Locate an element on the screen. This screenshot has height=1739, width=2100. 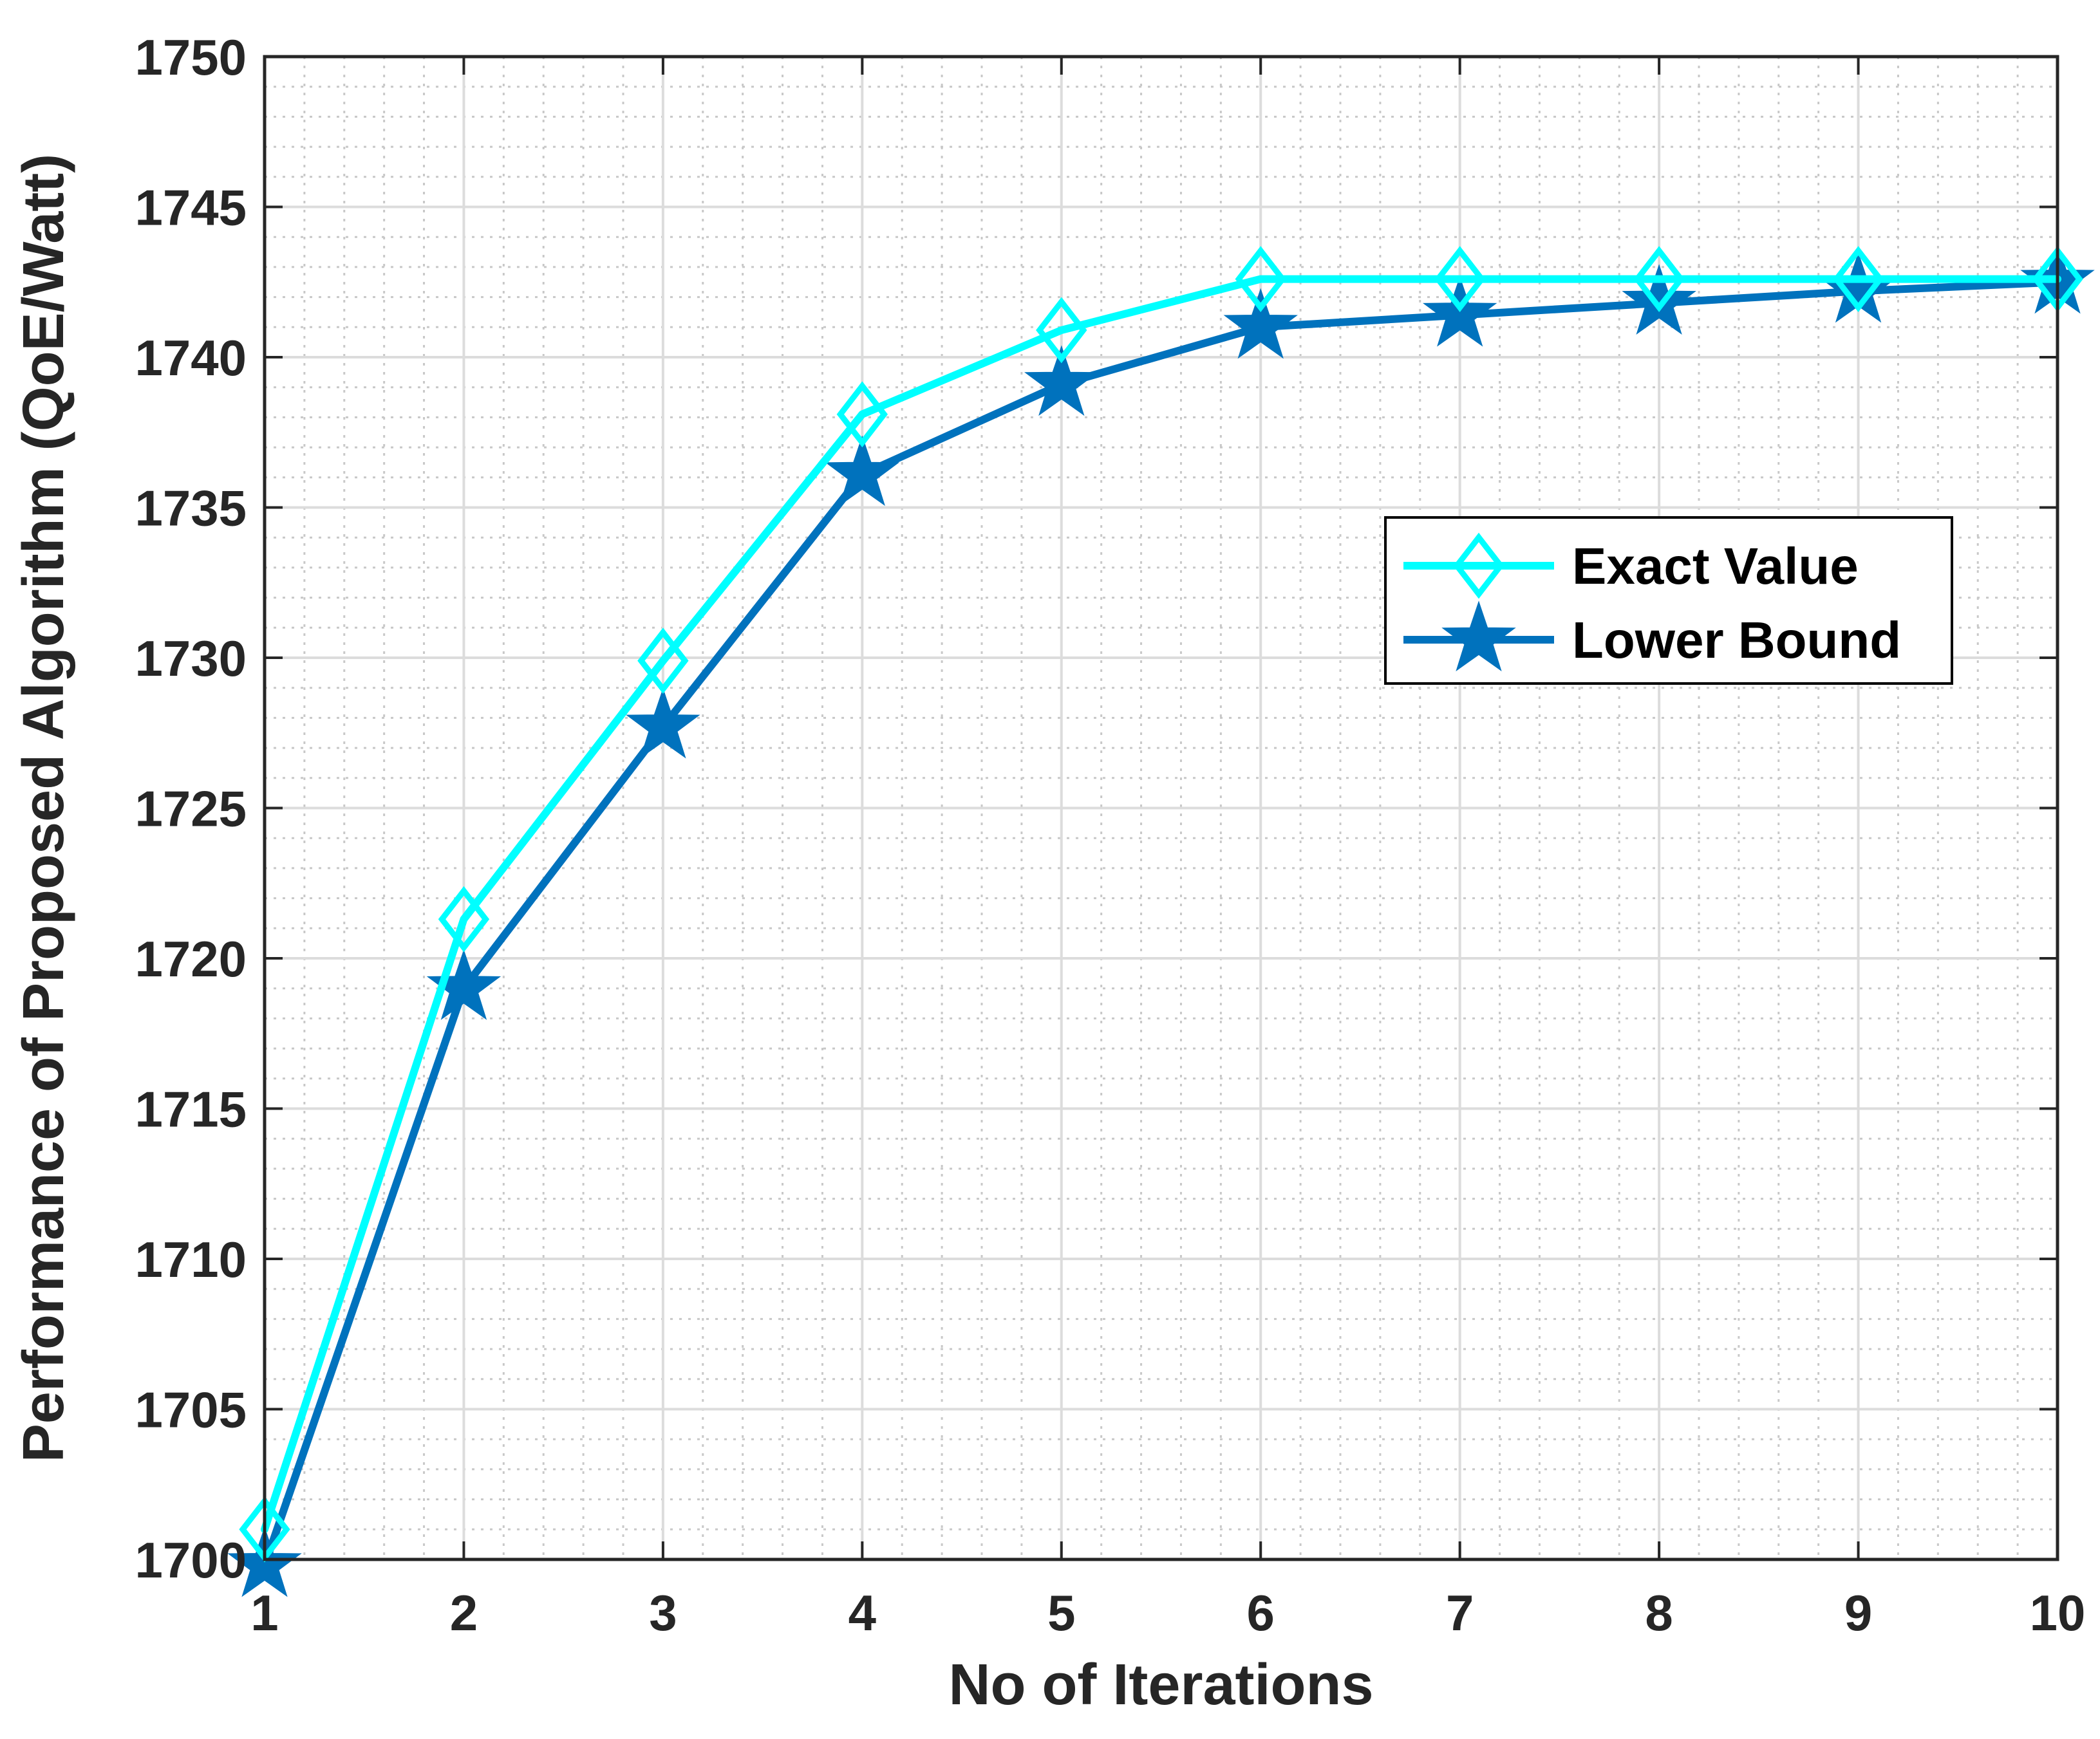
y-tick-label: 1730 is located at coordinates (191, 658).